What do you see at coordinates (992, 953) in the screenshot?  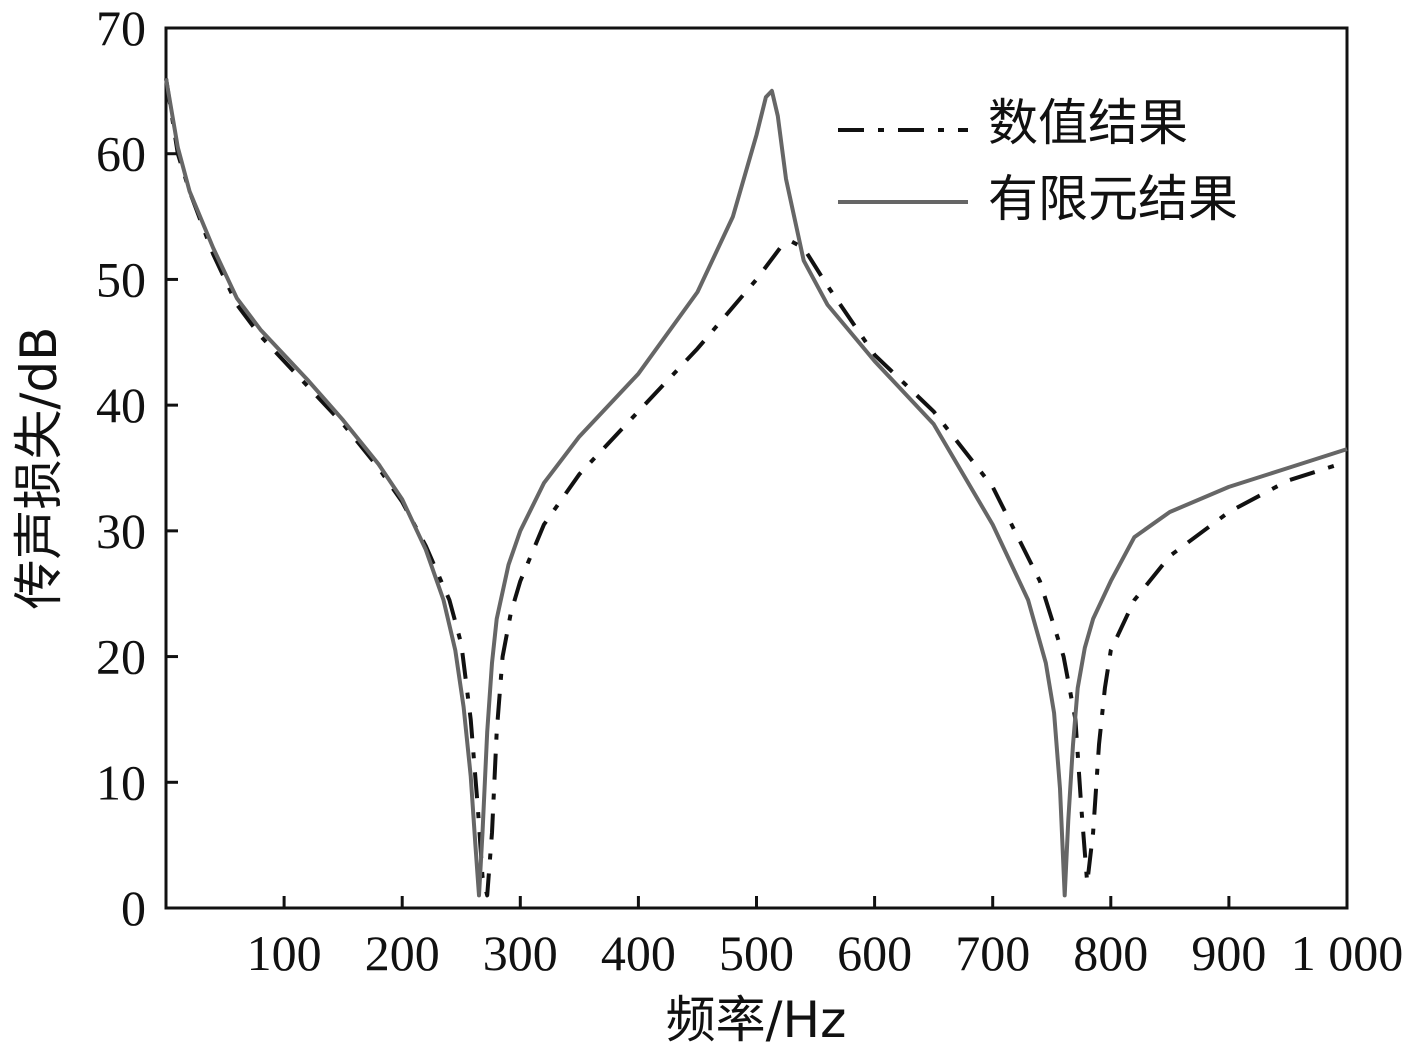 I see `x-tick-label: 700` at bounding box center [992, 953].